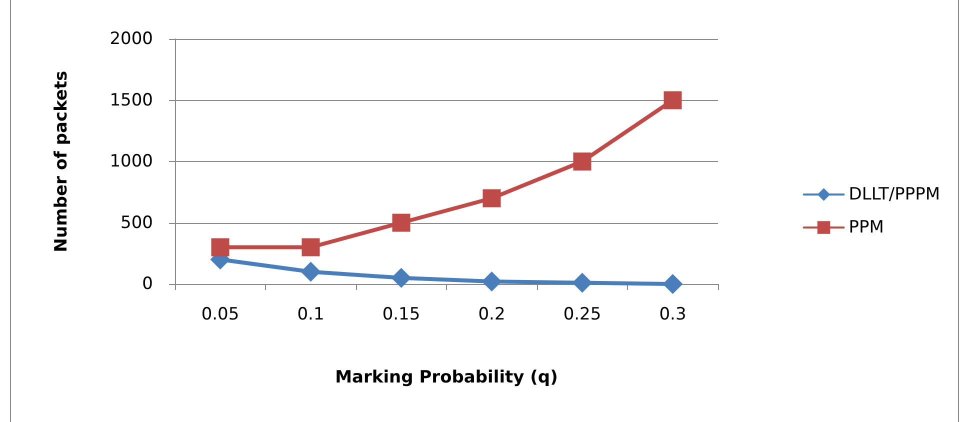  What do you see at coordinates (672, 314) in the screenshot?
I see `x-tick-label: 0.3` at bounding box center [672, 314].